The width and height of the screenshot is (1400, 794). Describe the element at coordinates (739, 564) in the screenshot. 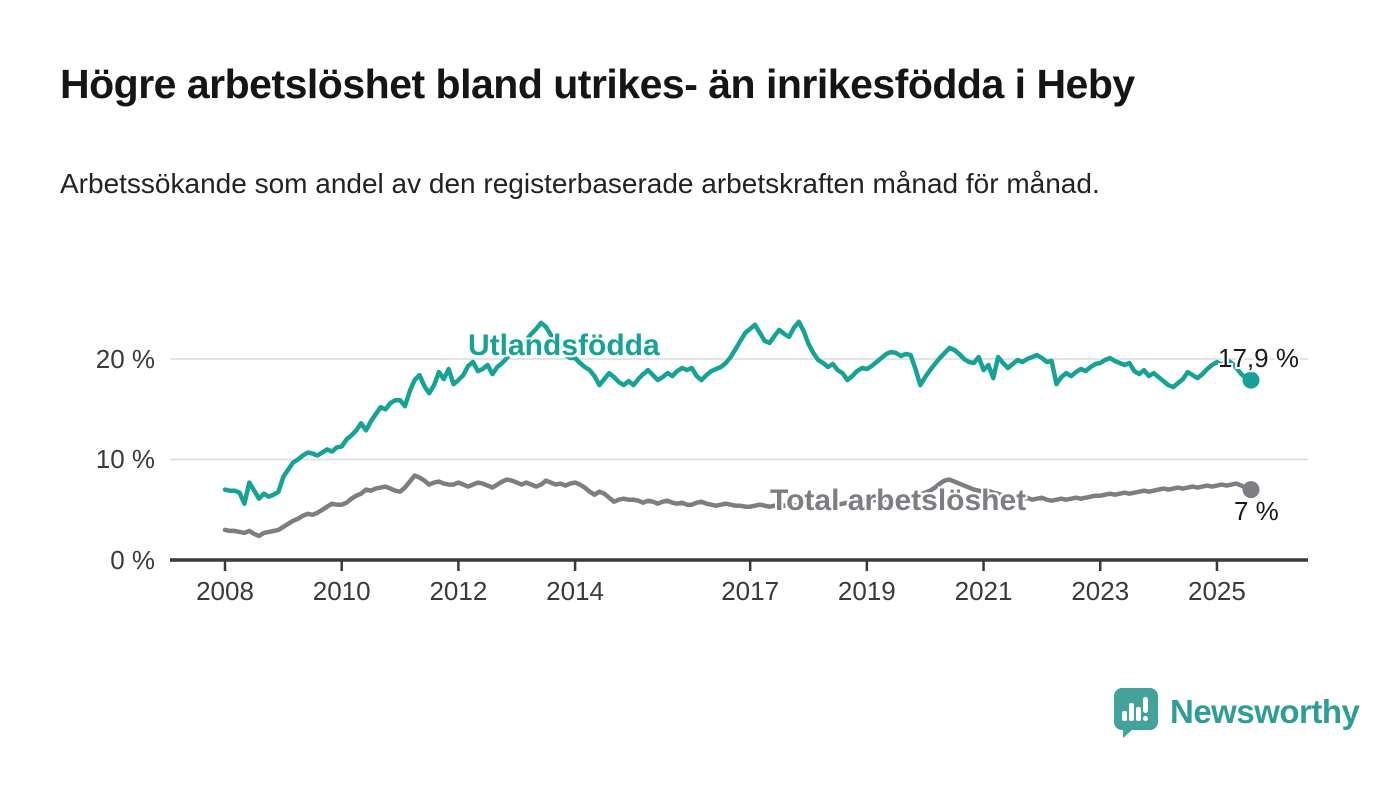

I see `x-axis` at that location.